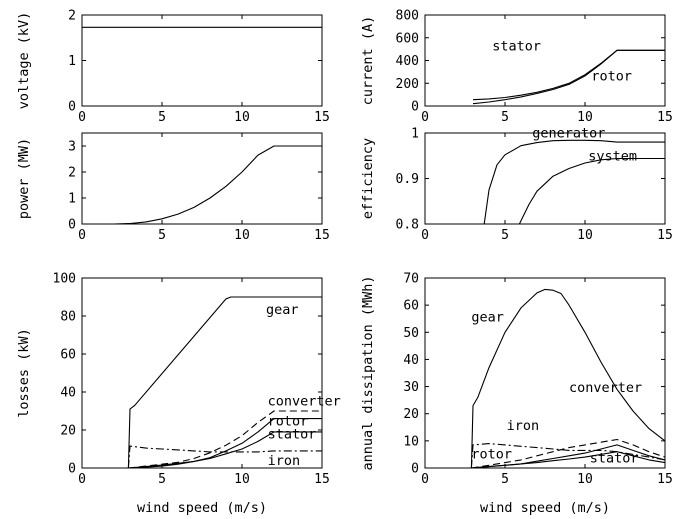  What do you see at coordinates (523, 426) in the screenshot?
I see `dissipation-annotation-iron: iron` at bounding box center [523, 426].